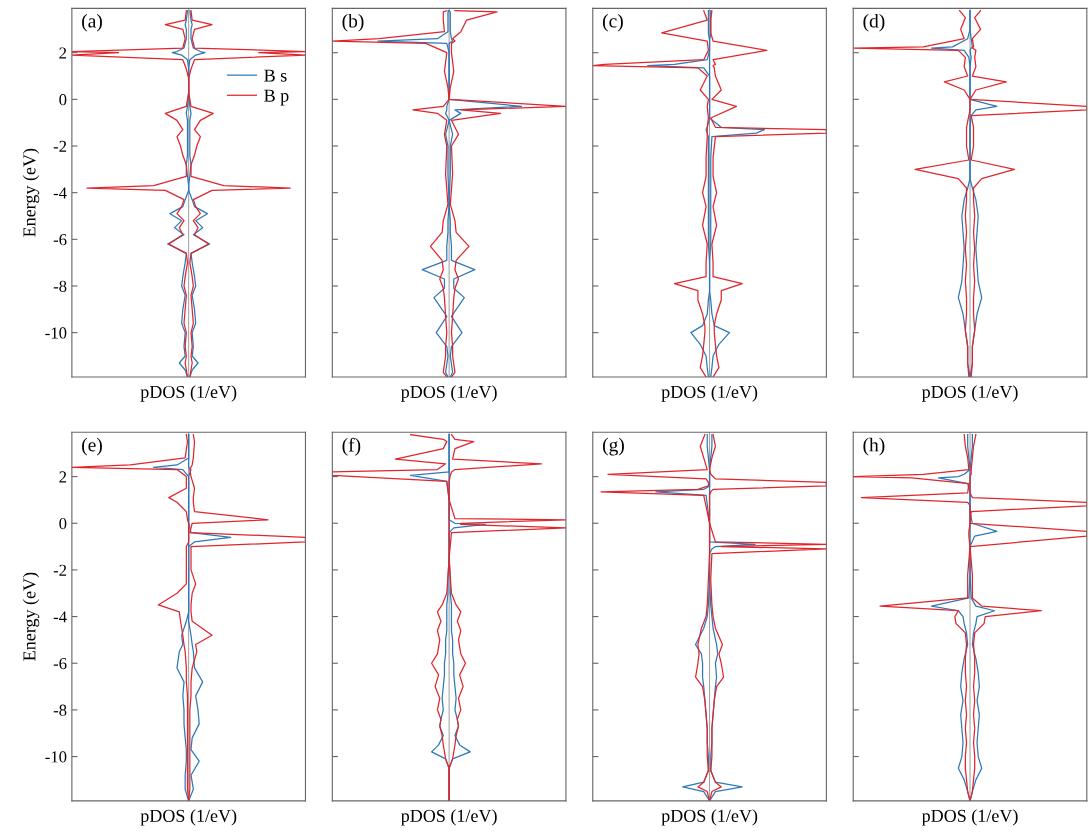 The width and height of the screenshot is (1089, 836). I want to click on chart-title: (h), so click(874, 446).